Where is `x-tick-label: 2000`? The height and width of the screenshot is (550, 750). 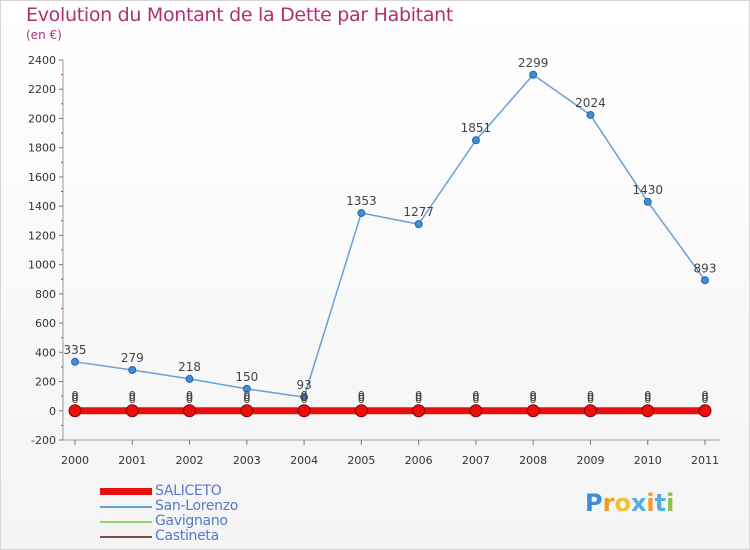
x-tick-label: 2000 is located at coordinates (75, 460).